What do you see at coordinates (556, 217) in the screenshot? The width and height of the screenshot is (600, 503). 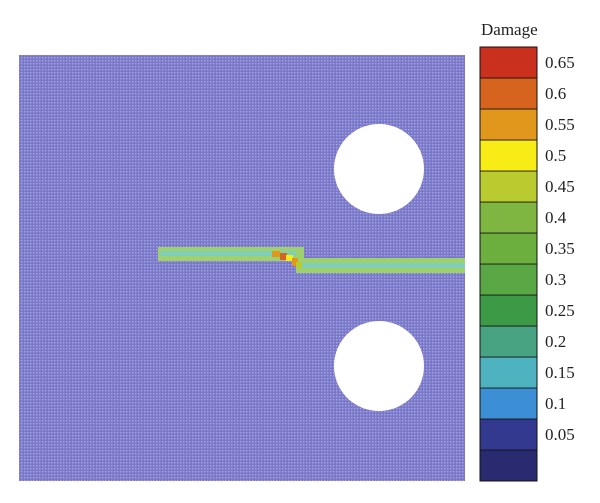 I see `colorbar-tick-label: 0.4` at bounding box center [556, 217].